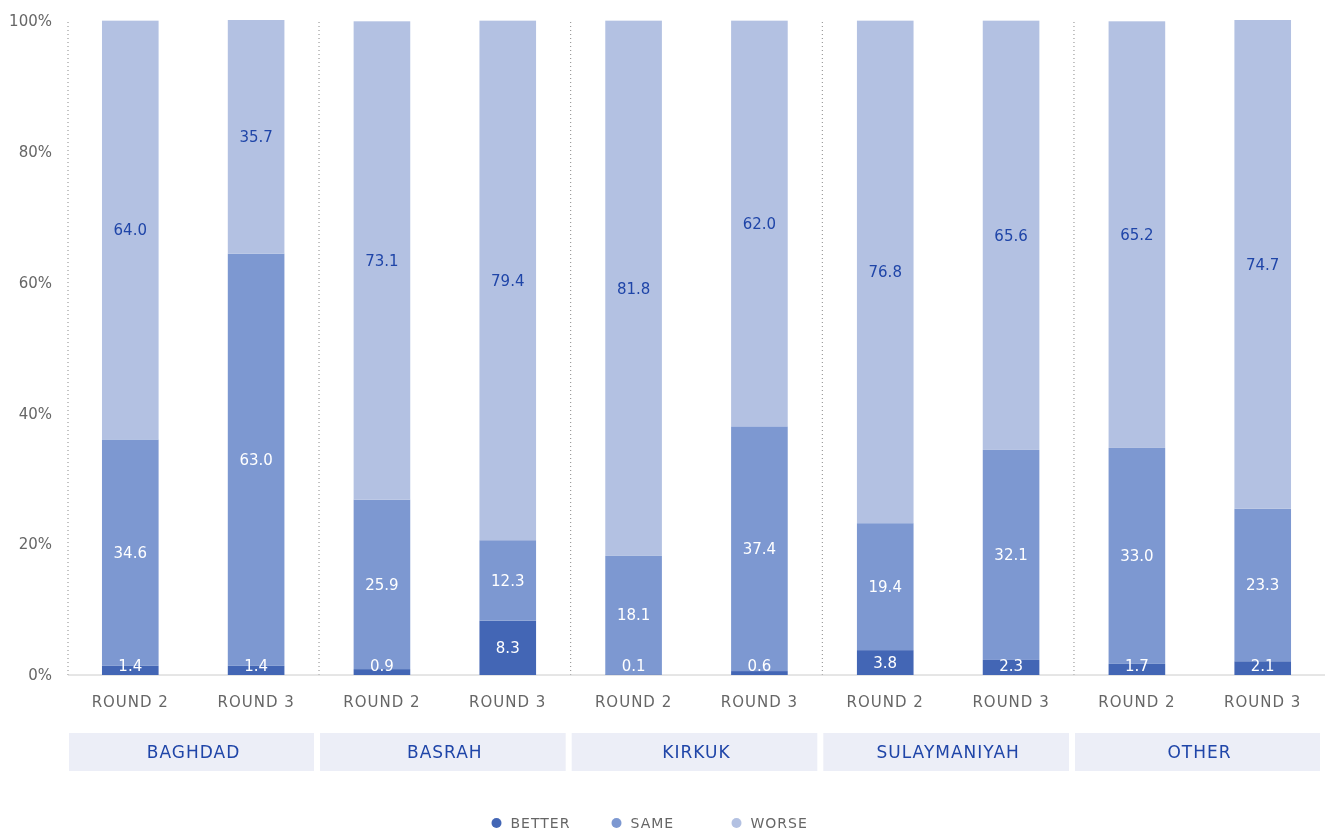 This screenshot has width=1333, height=835. What do you see at coordinates (35, 151) in the screenshot?
I see `y-tick-label: 80%` at bounding box center [35, 151].